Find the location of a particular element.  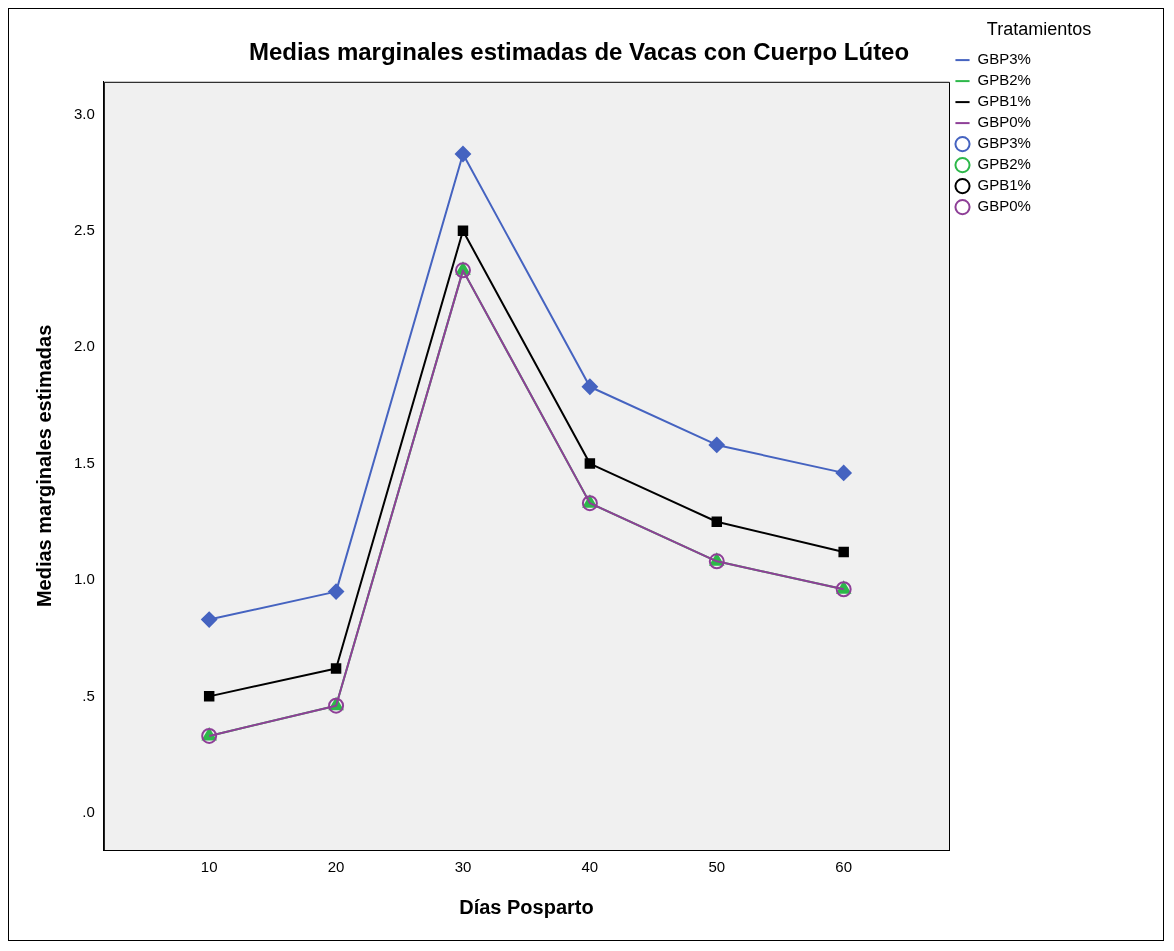

y-tick-label: 1.0 is located at coordinates (84, 579).